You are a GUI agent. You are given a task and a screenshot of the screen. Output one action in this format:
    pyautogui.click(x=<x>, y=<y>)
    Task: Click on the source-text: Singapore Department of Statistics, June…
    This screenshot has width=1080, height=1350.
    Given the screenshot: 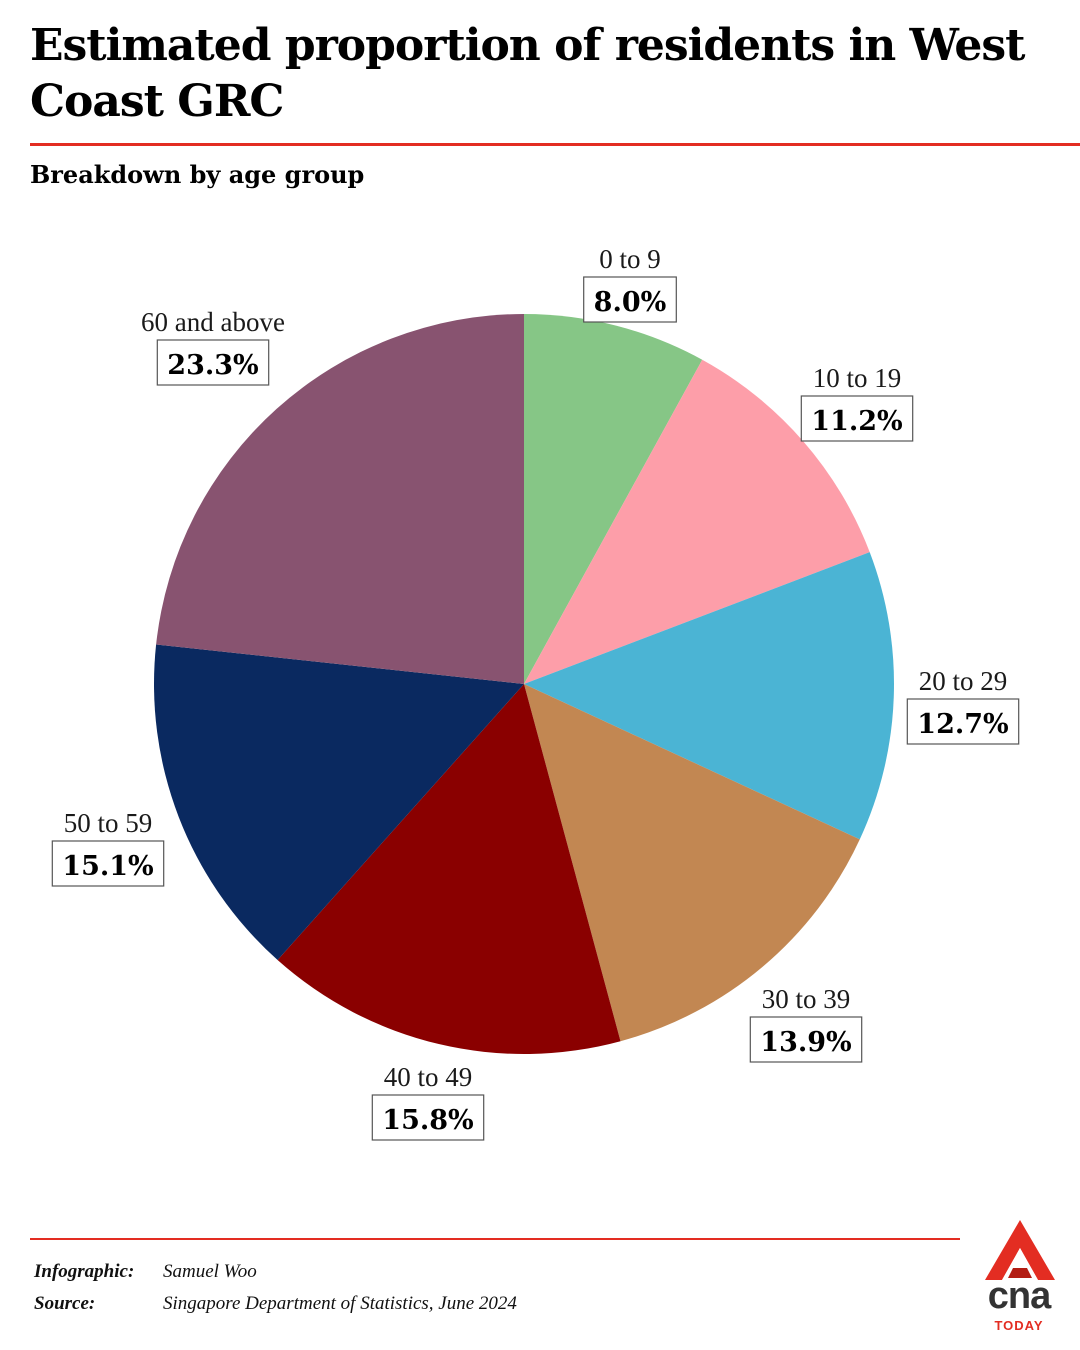 What is the action you would take?
    pyautogui.click(x=340, y=1303)
    